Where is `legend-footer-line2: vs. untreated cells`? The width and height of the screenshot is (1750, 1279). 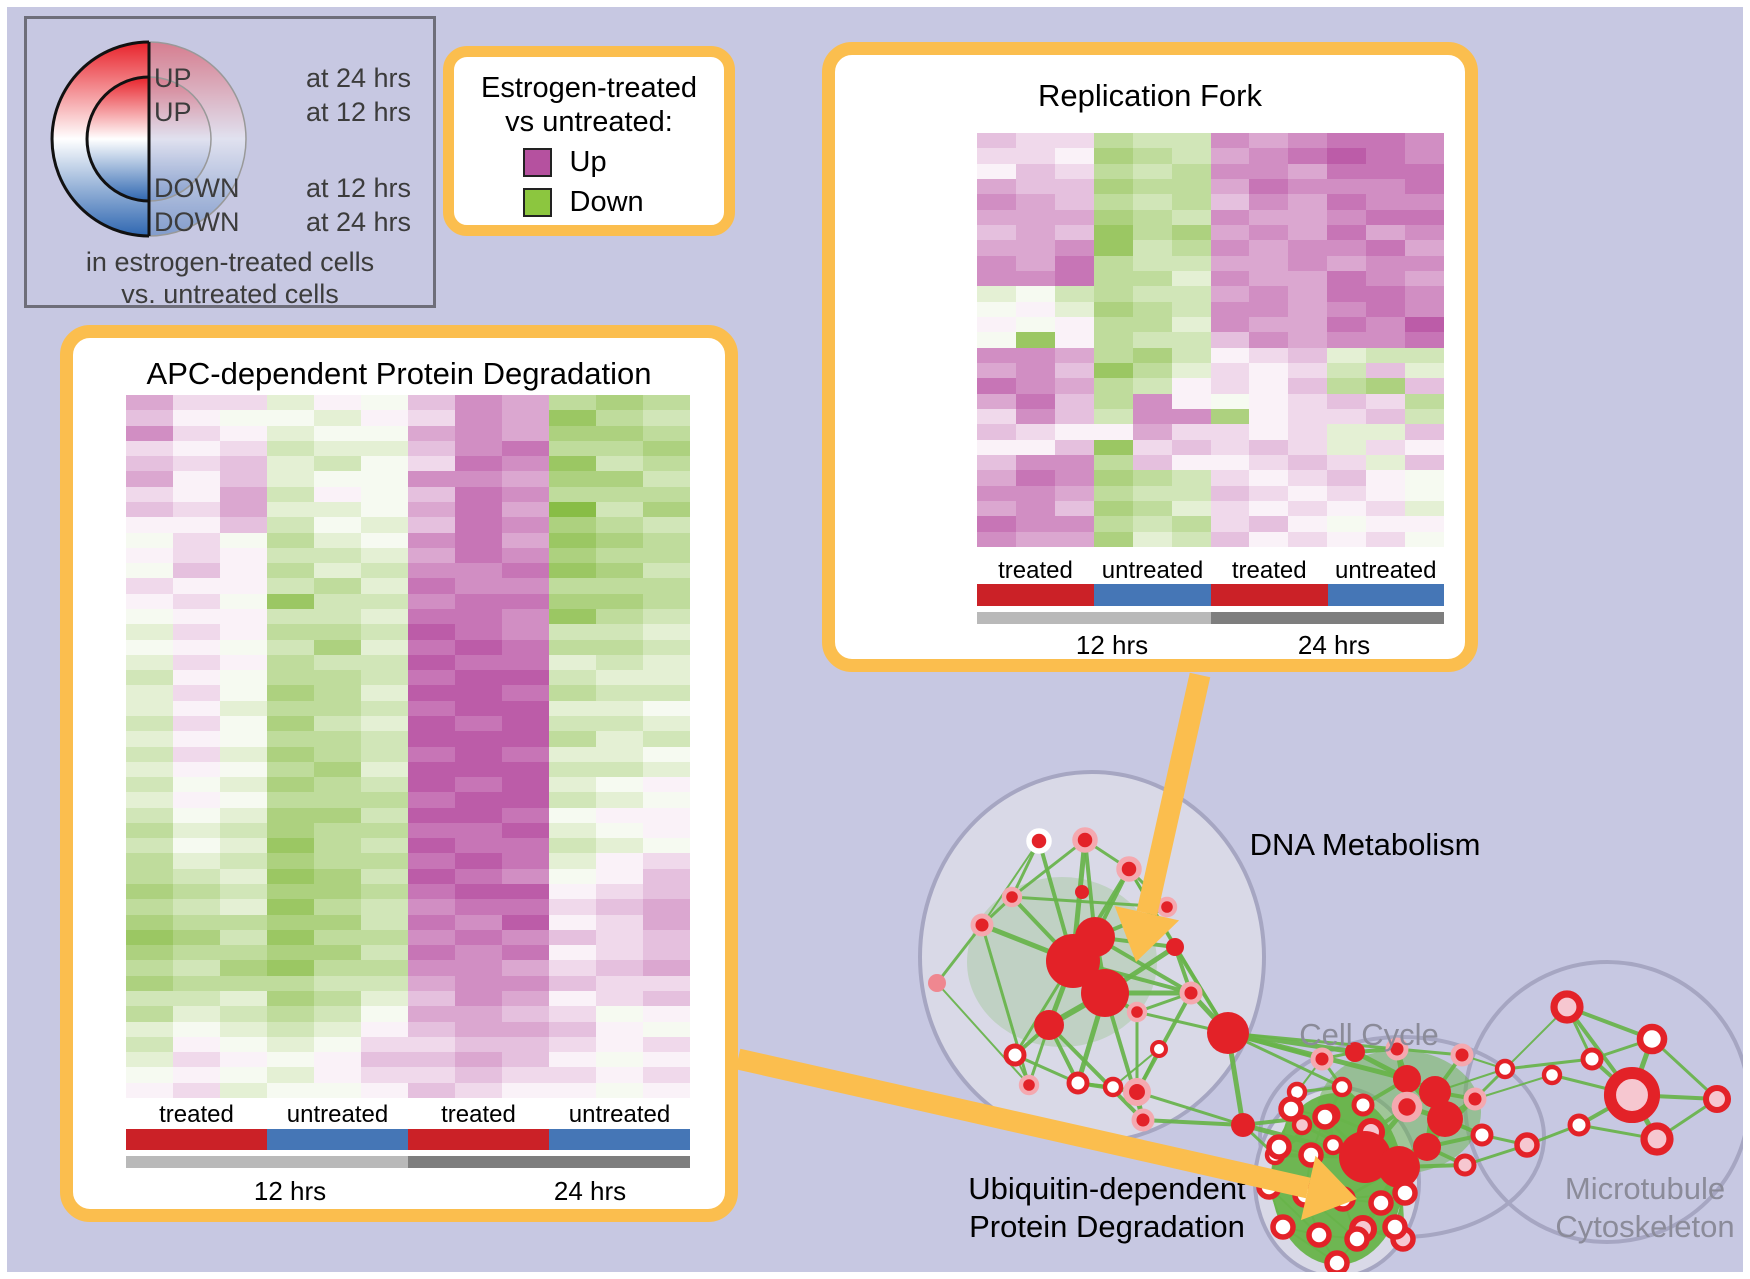 legend-footer-line2: vs. untreated cells is located at coordinates (230, 294).